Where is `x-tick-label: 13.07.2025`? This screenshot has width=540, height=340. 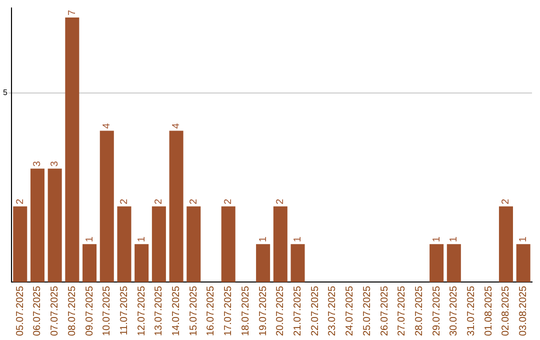
x-tick-label: 13.07.2025 is located at coordinates (159, 311).